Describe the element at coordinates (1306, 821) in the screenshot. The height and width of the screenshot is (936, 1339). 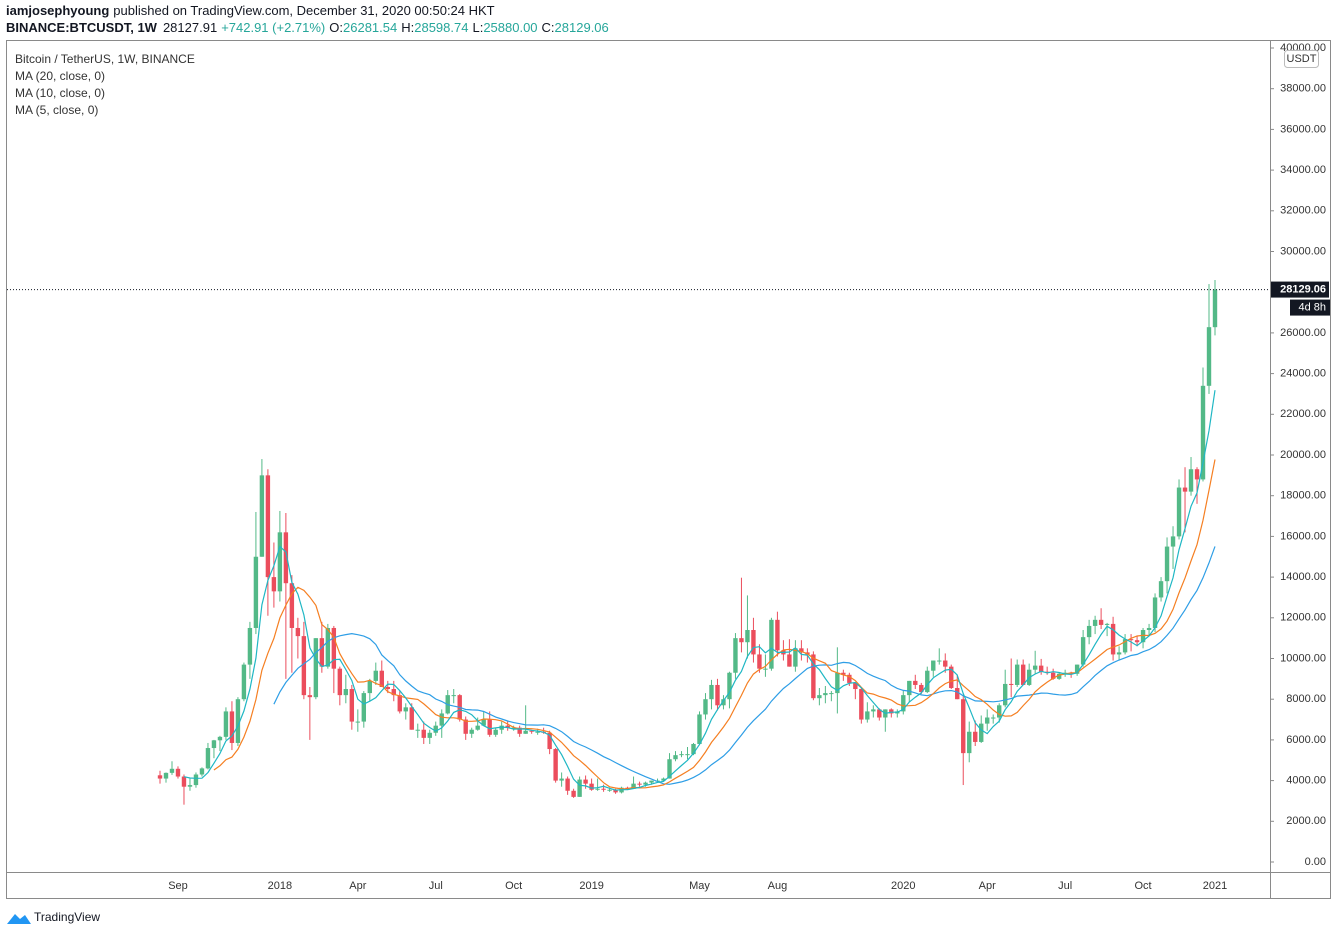
I see `y-tick-label: 2000.00` at that location.